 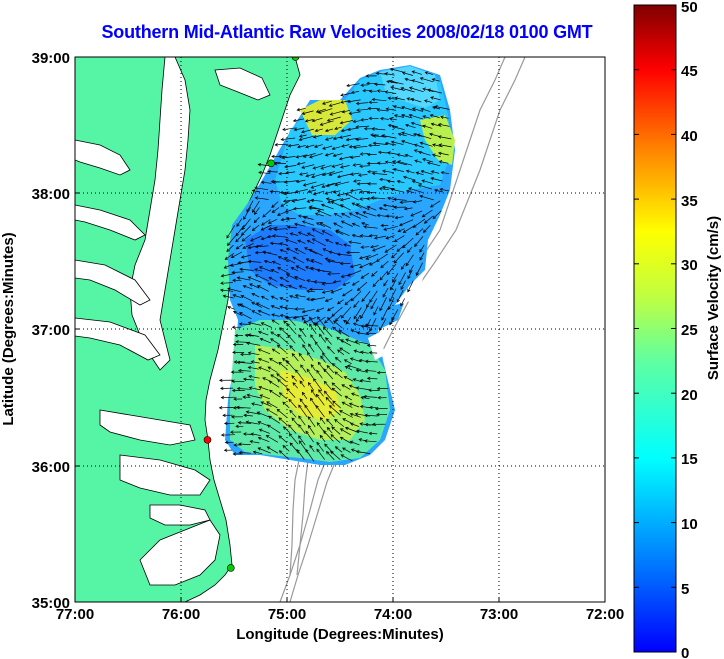 I want to click on colorbar-tick-label: 40, so click(x=689, y=136).